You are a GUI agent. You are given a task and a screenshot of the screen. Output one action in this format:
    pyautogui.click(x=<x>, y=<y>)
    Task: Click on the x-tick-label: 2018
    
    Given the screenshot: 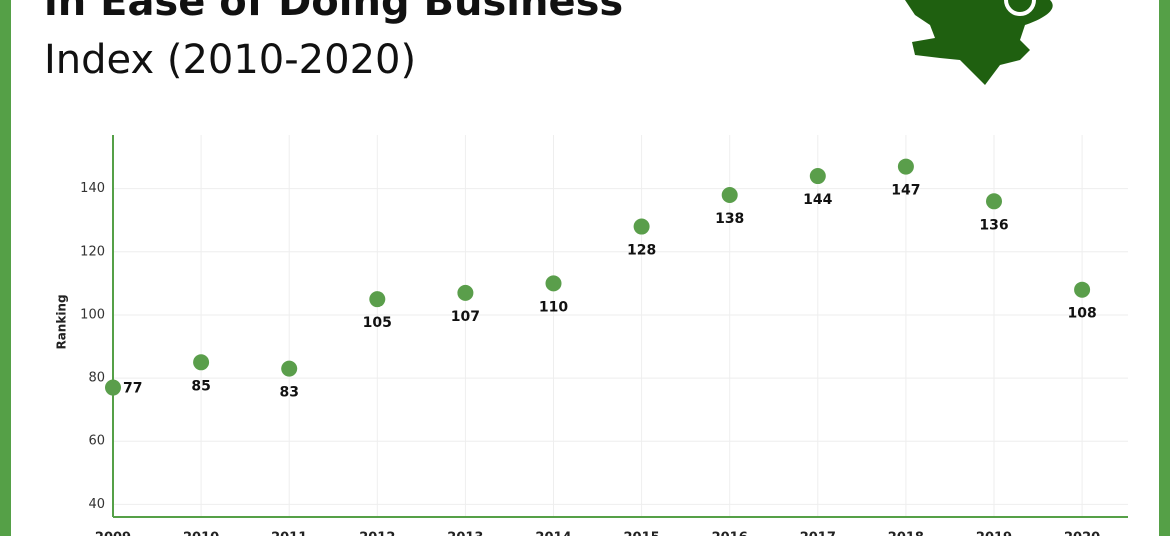 What is the action you would take?
    pyautogui.click(x=906, y=533)
    